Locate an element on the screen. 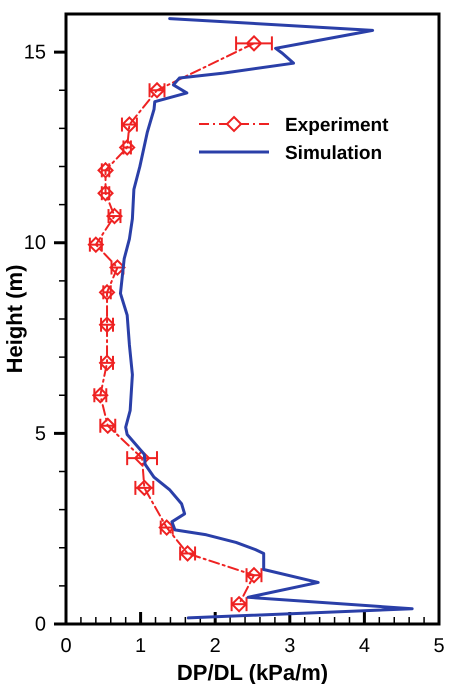 The height and width of the screenshot is (684, 449). x-tick-label: 2 is located at coordinates (215, 646).